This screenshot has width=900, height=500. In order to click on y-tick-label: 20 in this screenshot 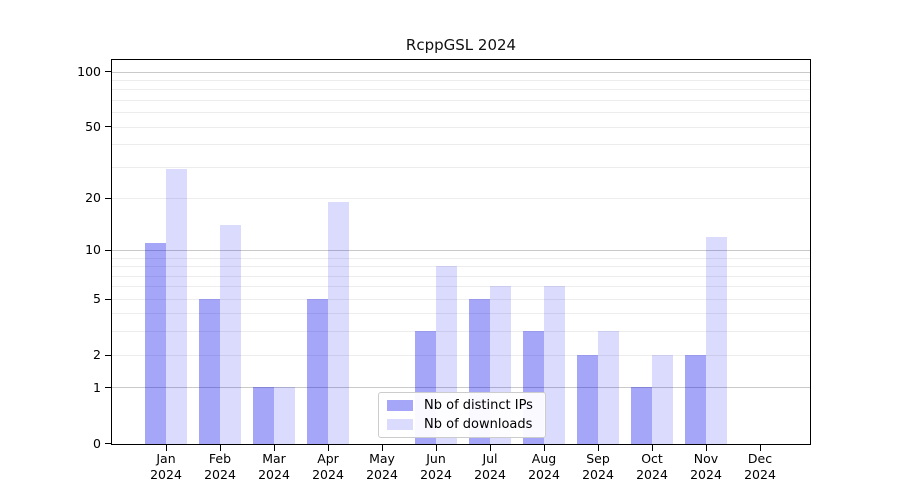, I will do `click(93, 197)`.